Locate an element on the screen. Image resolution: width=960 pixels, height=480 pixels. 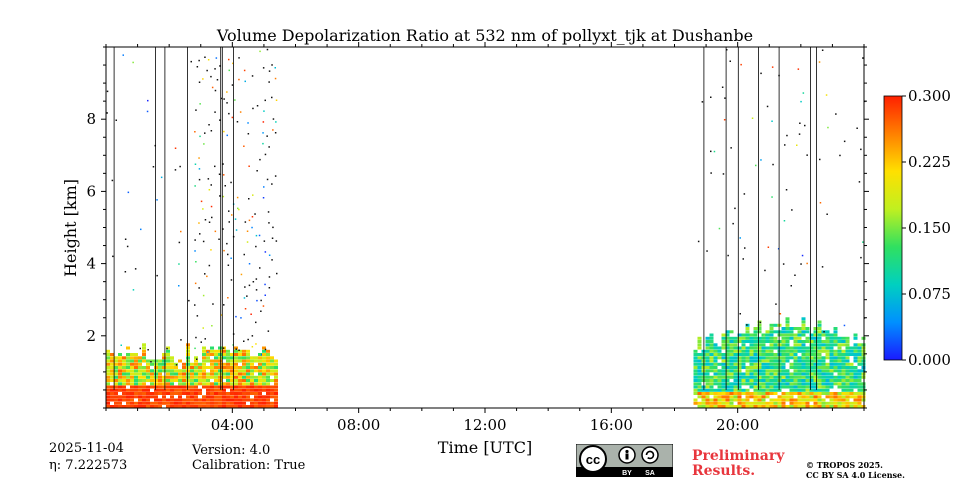
preliminary-line-1: Preliminary is located at coordinates (738, 456).